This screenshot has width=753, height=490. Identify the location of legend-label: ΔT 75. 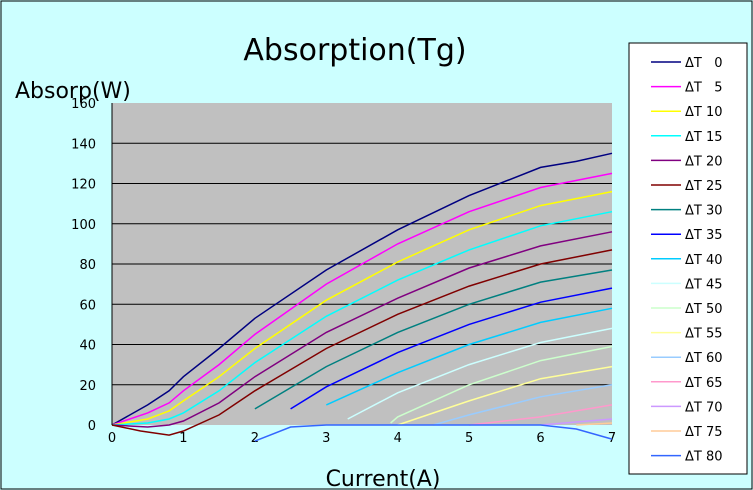
(704, 432).